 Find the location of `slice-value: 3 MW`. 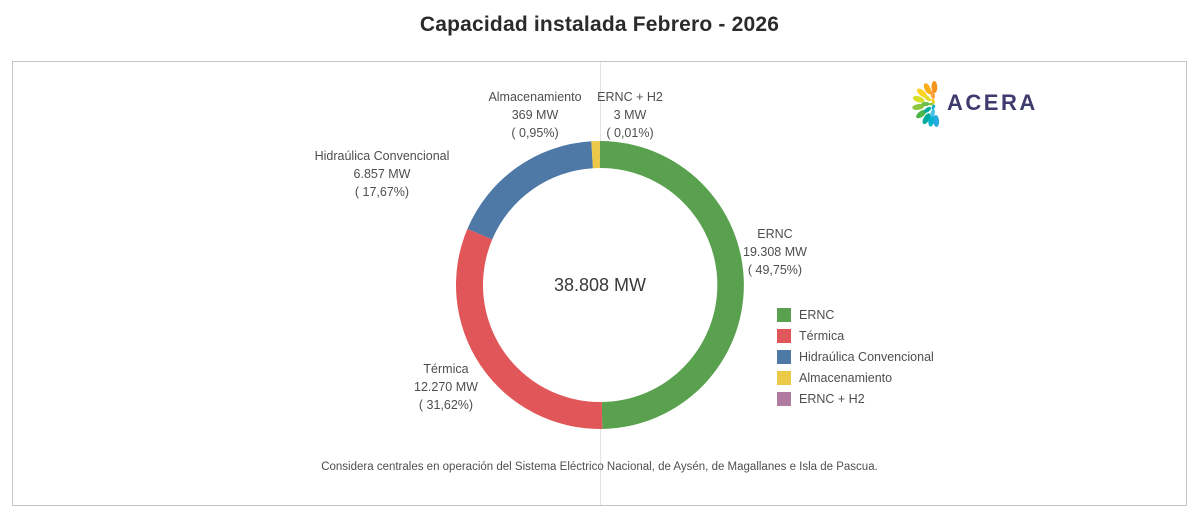

slice-value: 3 MW is located at coordinates (630, 115).